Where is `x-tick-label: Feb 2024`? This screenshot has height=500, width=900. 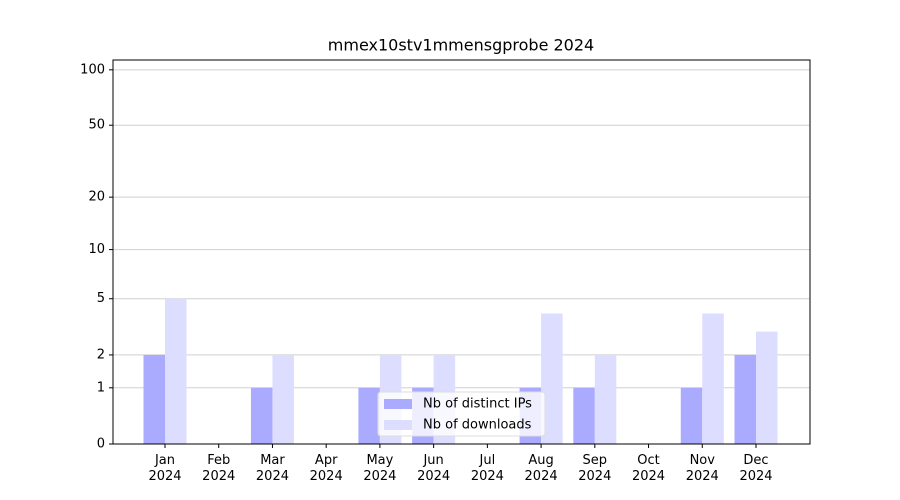
x-tick-label: Feb 2024 is located at coordinates (219, 468).